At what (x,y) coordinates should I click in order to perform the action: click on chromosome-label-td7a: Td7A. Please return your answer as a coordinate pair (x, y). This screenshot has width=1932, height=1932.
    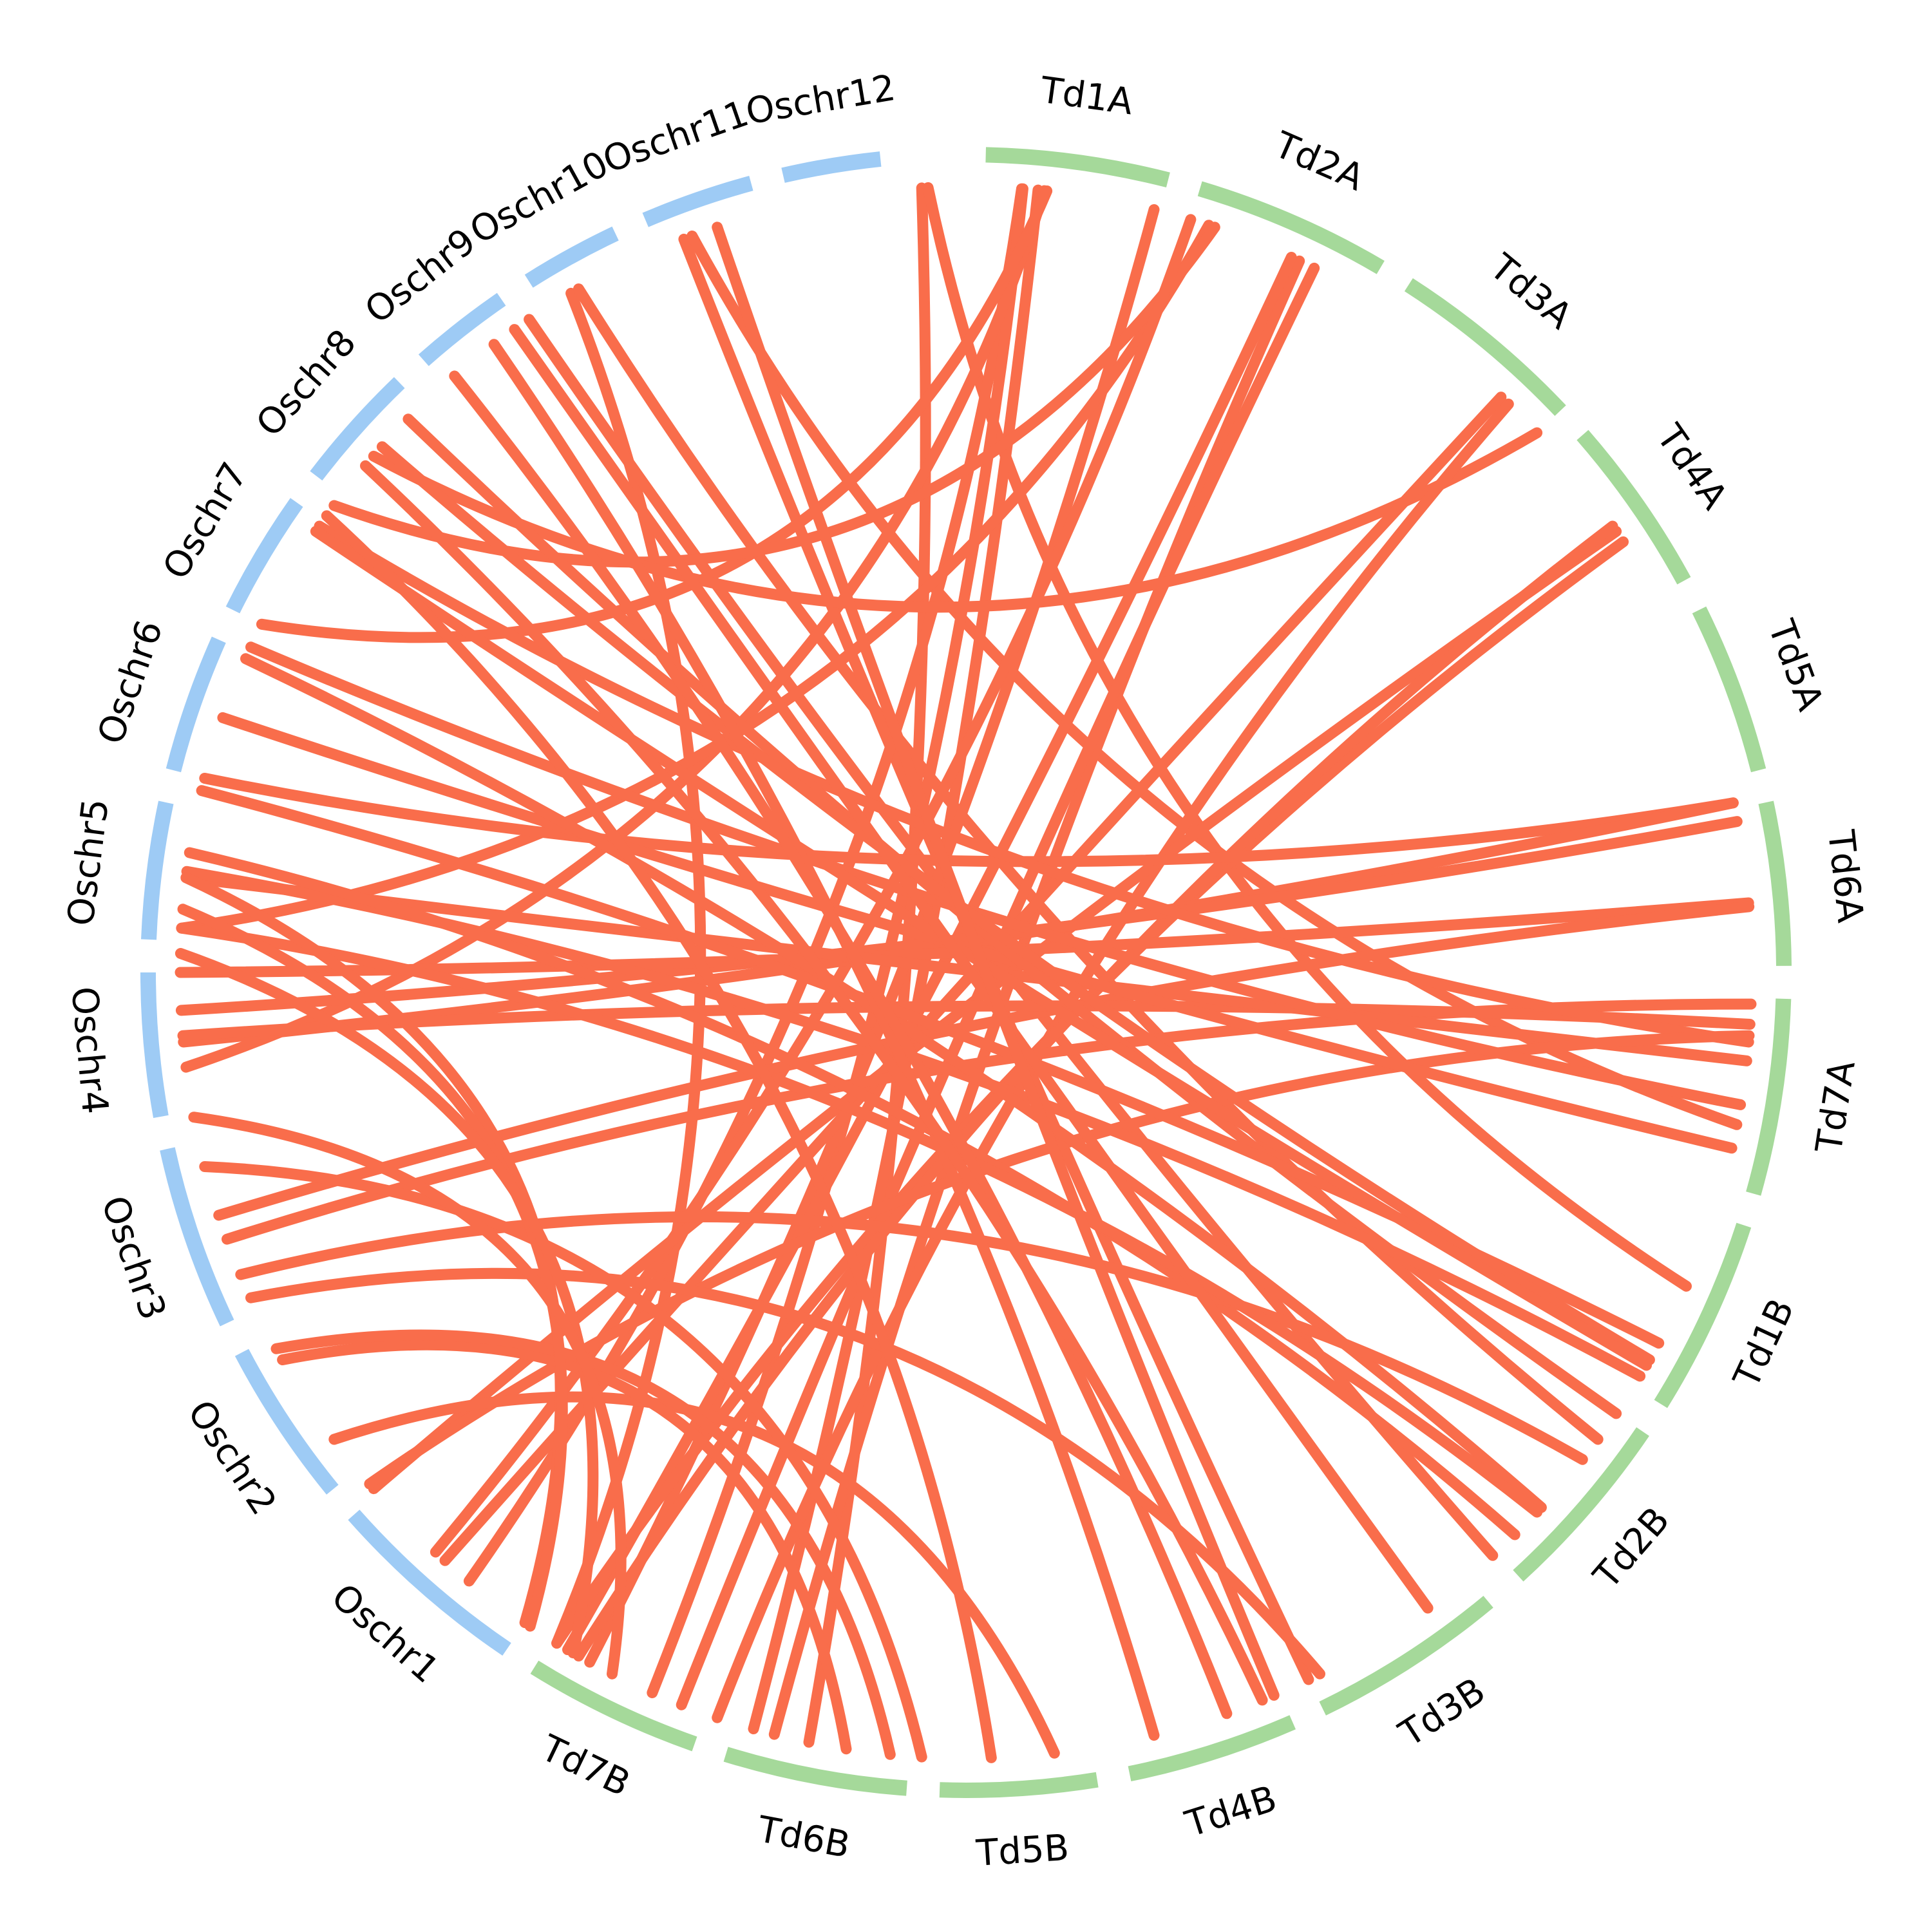
    Looking at the image, I should click on (1836, 1106).